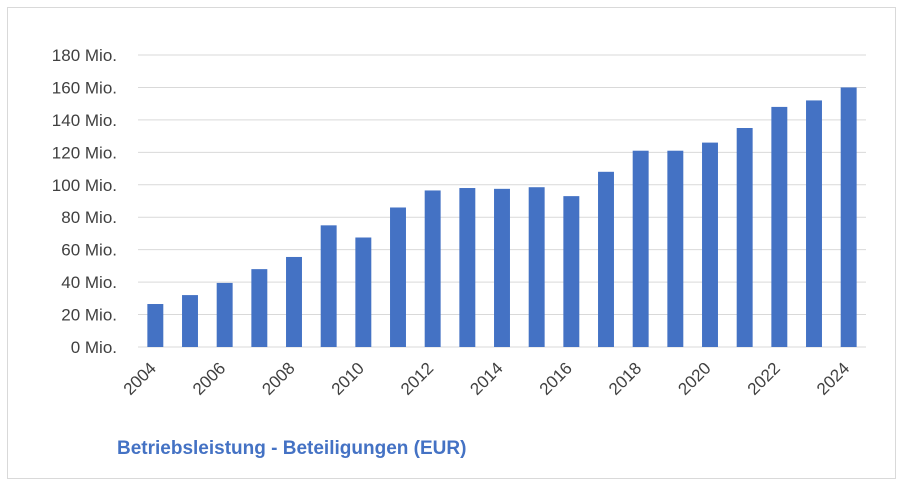  Describe the element at coordinates (432, 268) in the screenshot. I see `bar-2012` at that location.